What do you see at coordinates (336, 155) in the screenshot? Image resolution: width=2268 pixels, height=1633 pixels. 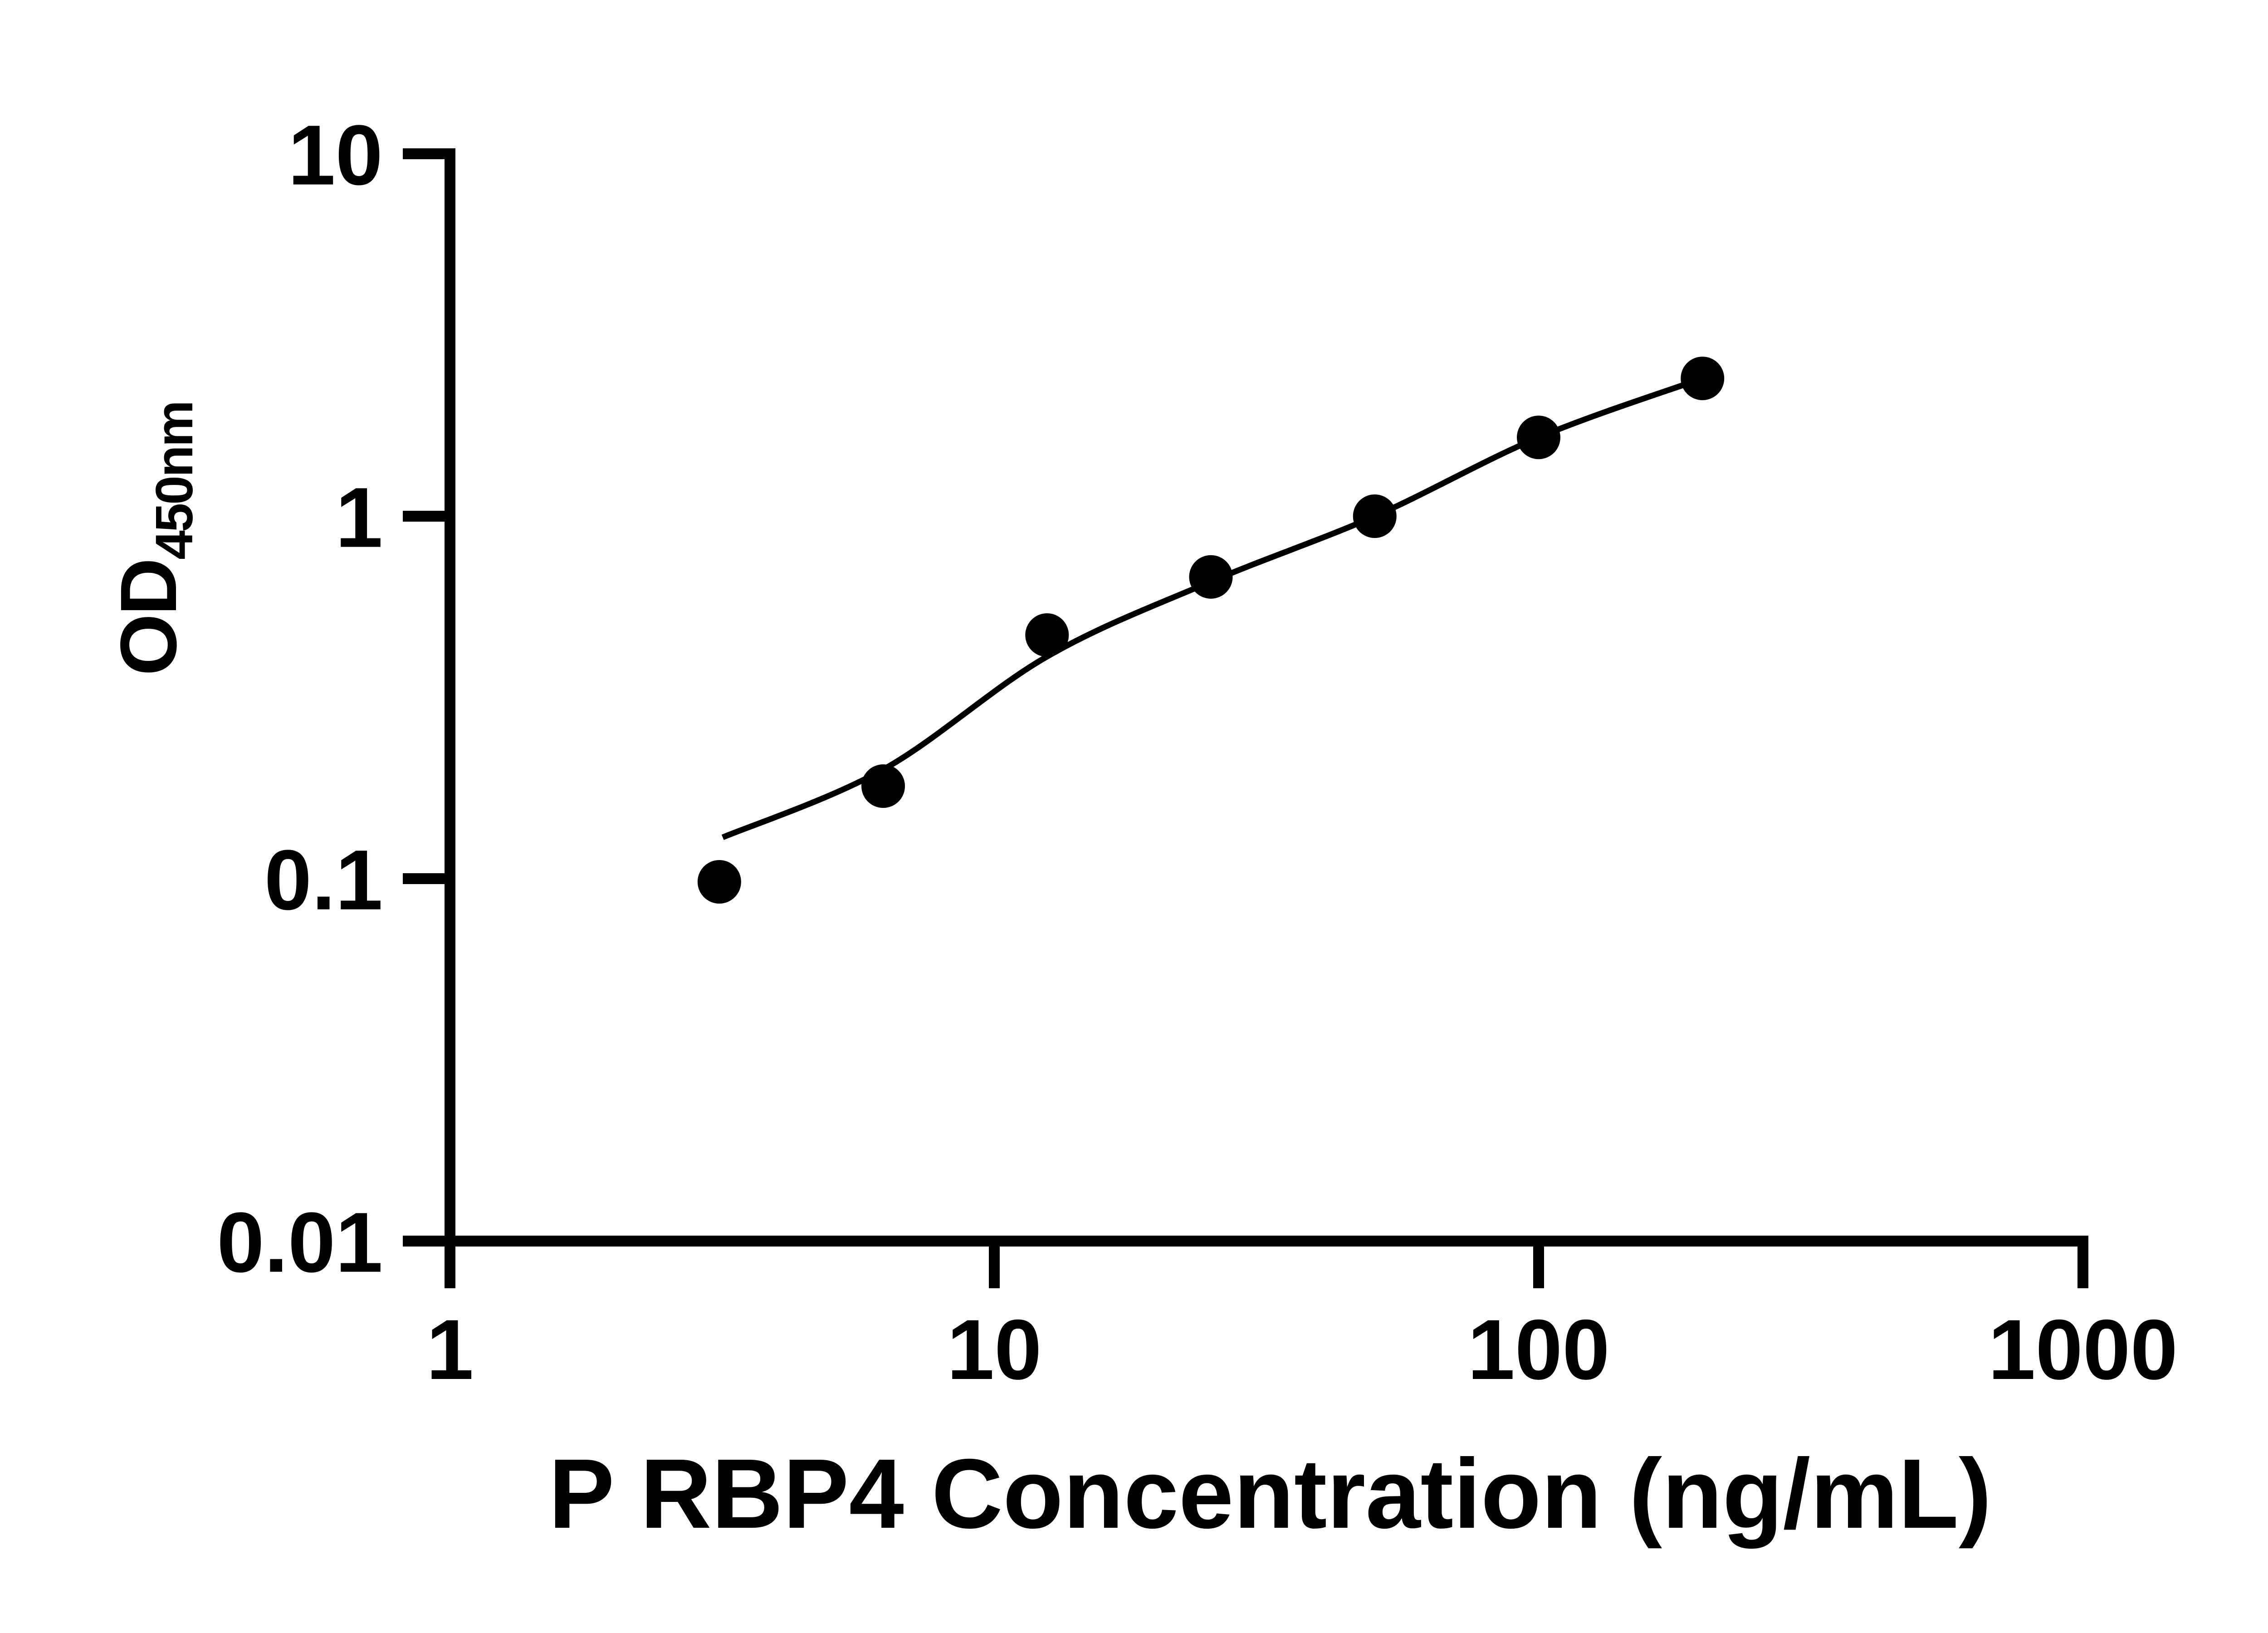 I see `y-tick-label: 10` at bounding box center [336, 155].